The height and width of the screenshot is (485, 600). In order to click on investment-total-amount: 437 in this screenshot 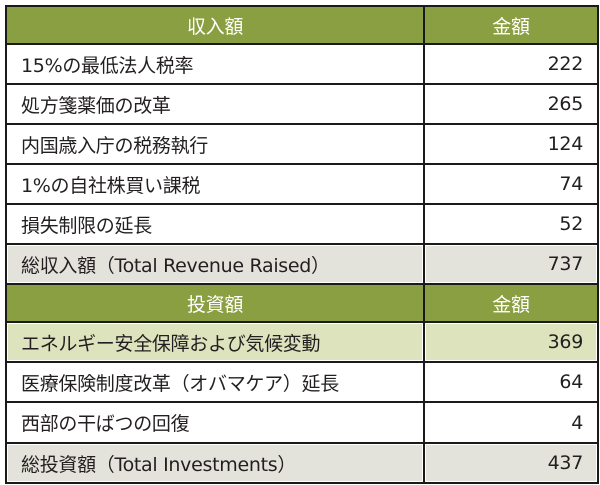, I will do `click(511, 463)`.